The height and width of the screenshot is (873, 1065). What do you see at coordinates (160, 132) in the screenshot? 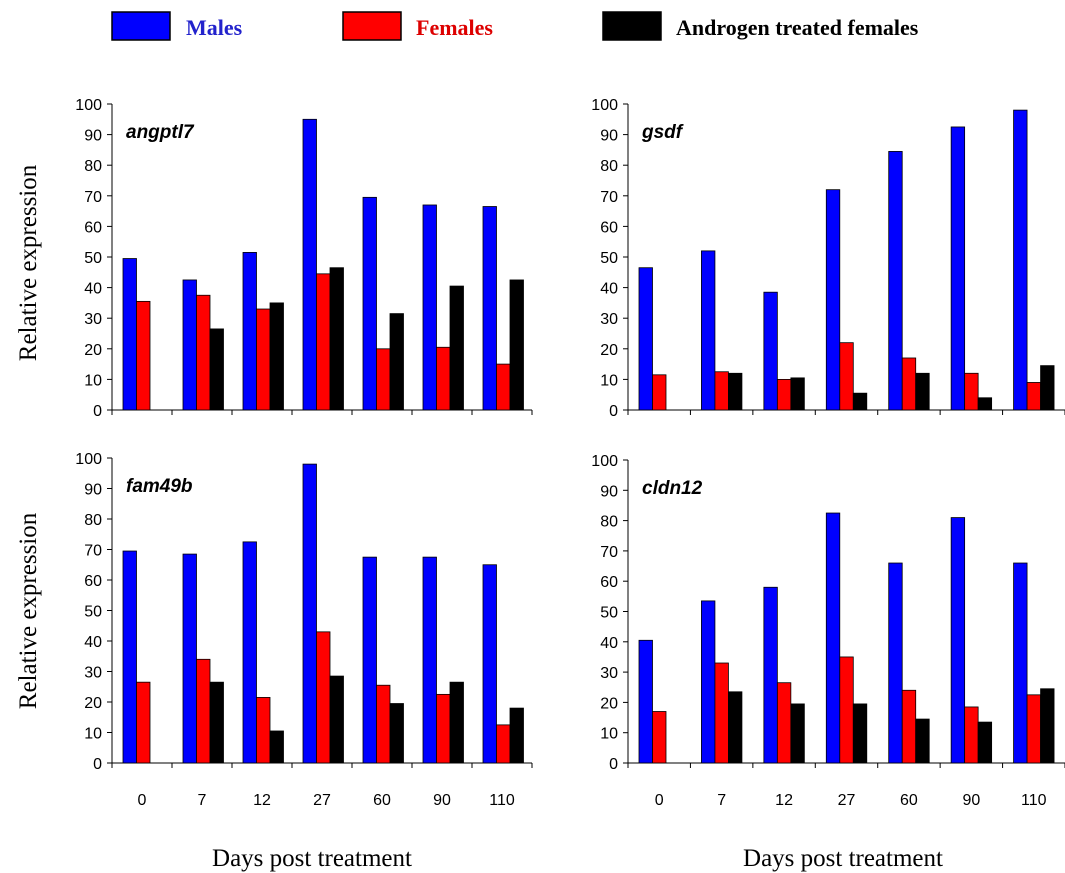
I see `chart-title: angptl7` at bounding box center [160, 132].